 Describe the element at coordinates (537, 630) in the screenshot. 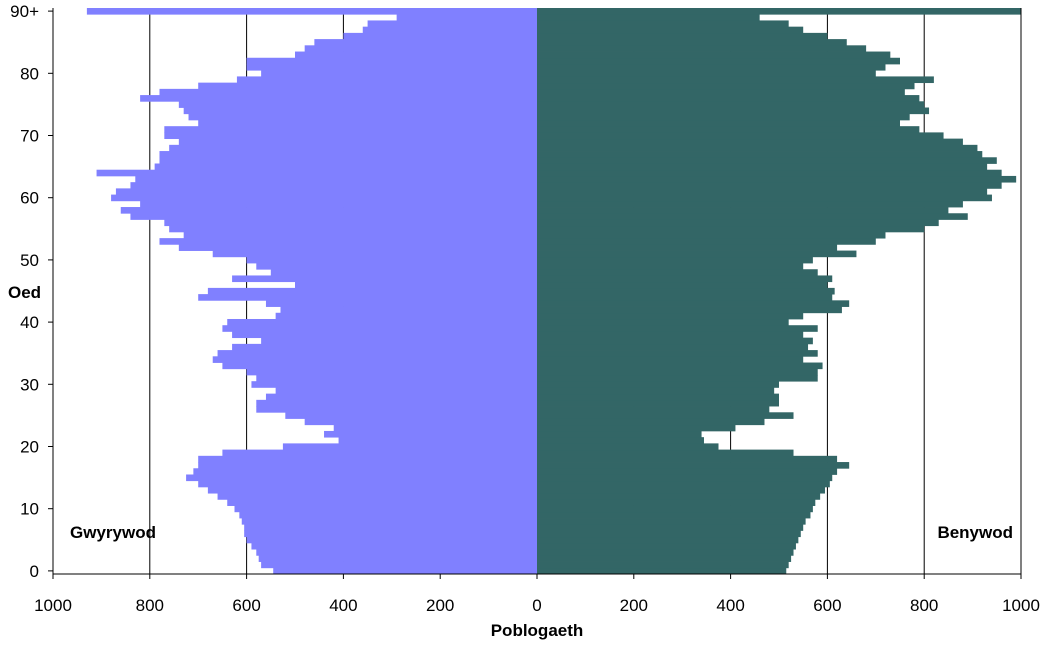

I see `x-axis-title: Poblogaeth` at that location.